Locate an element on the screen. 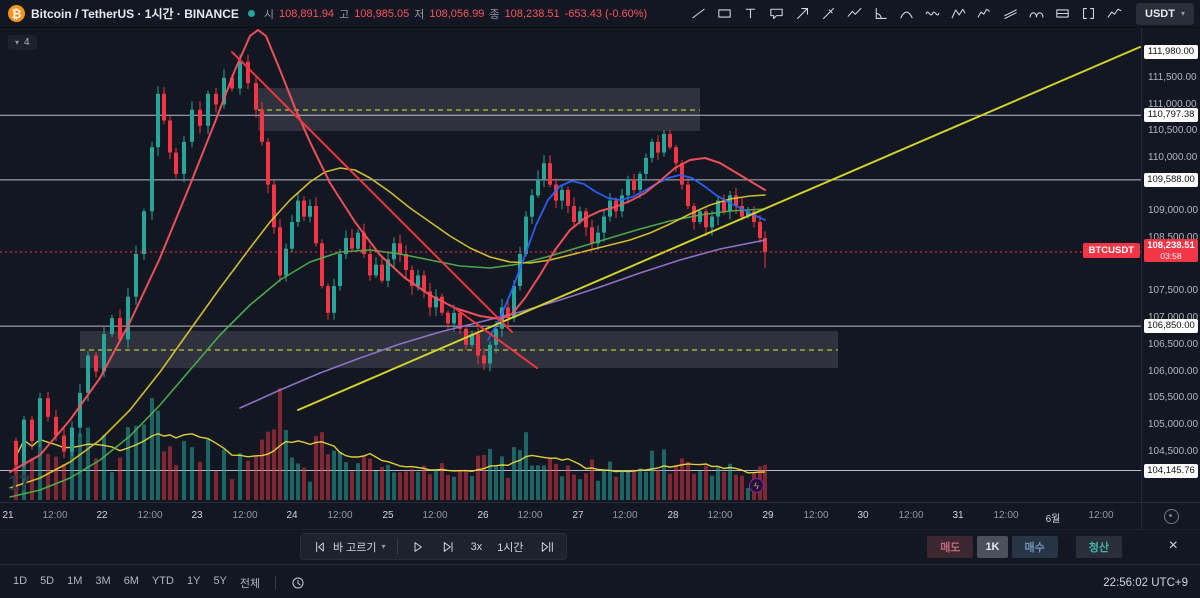  fast-forward-icon is located at coordinates (547, 547).